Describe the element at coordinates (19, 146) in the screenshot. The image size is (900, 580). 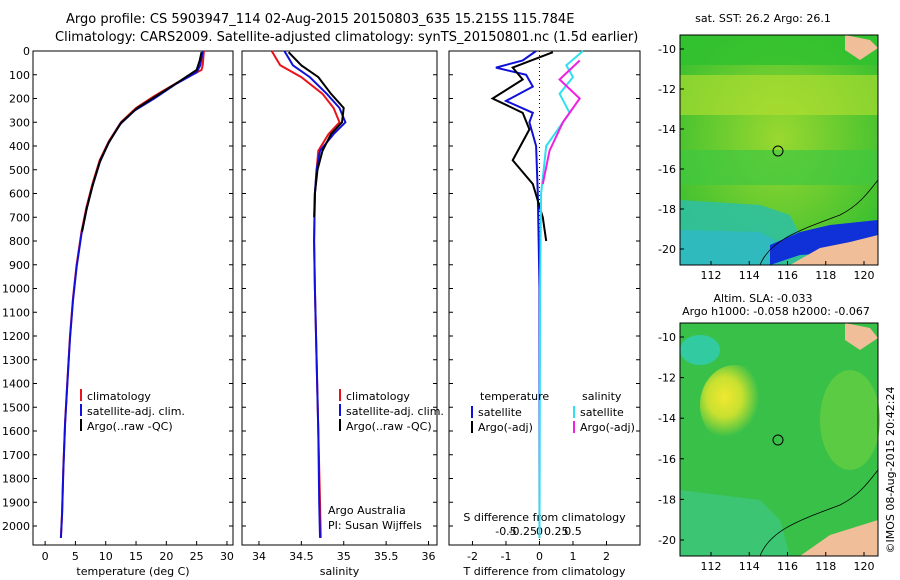
I see `y-tick-label: 400` at that location.